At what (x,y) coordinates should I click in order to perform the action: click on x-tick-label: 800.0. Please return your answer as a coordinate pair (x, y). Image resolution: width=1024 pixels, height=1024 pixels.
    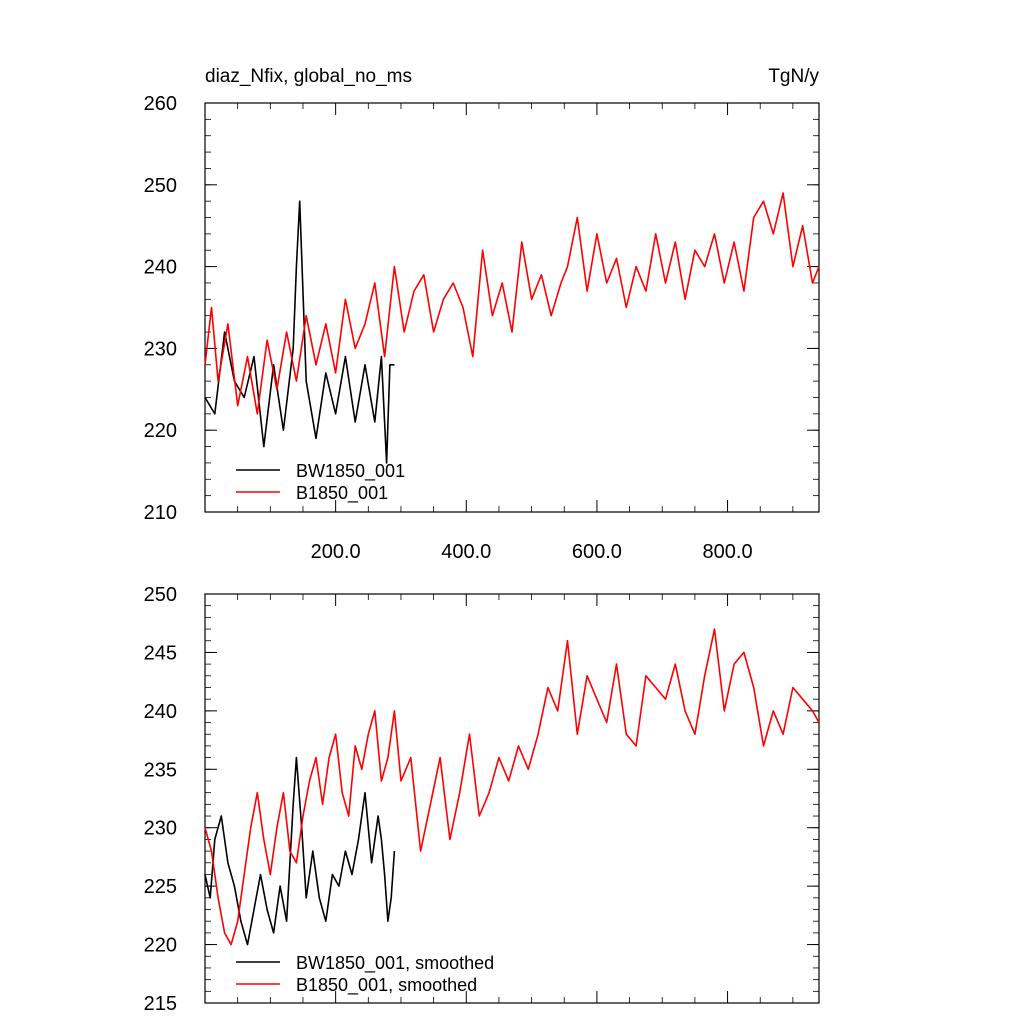
    Looking at the image, I should click on (728, 552).